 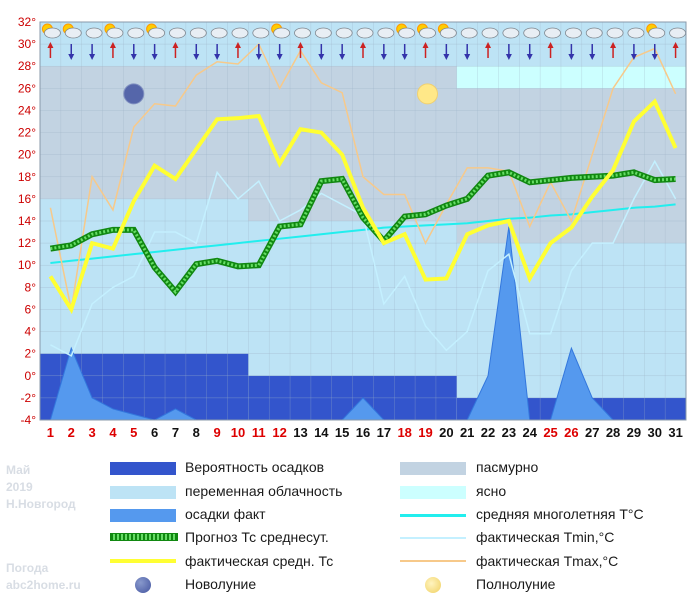 What do you see at coordinates (143, 561) in the screenshot?
I see `legend-swatch-actual-avg` at bounding box center [143, 561].